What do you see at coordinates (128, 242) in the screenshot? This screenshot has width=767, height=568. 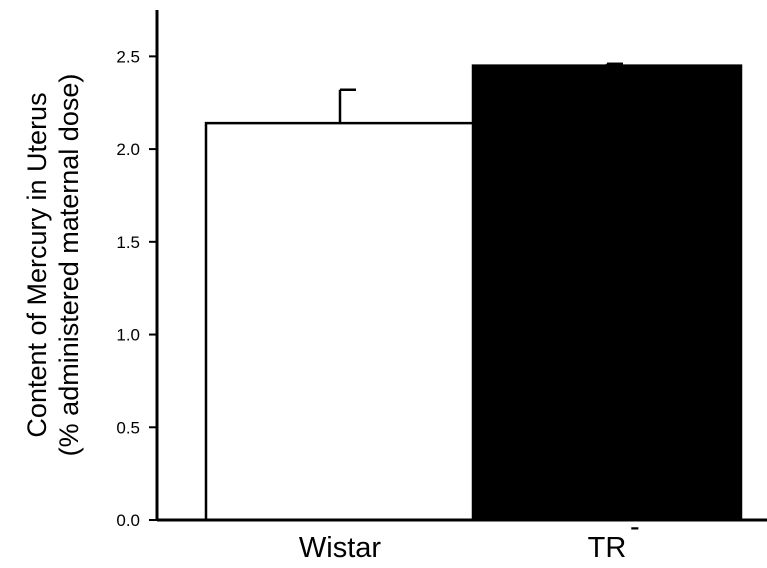 I see `y-tick-label: 1.5` at bounding box center [128, 242].